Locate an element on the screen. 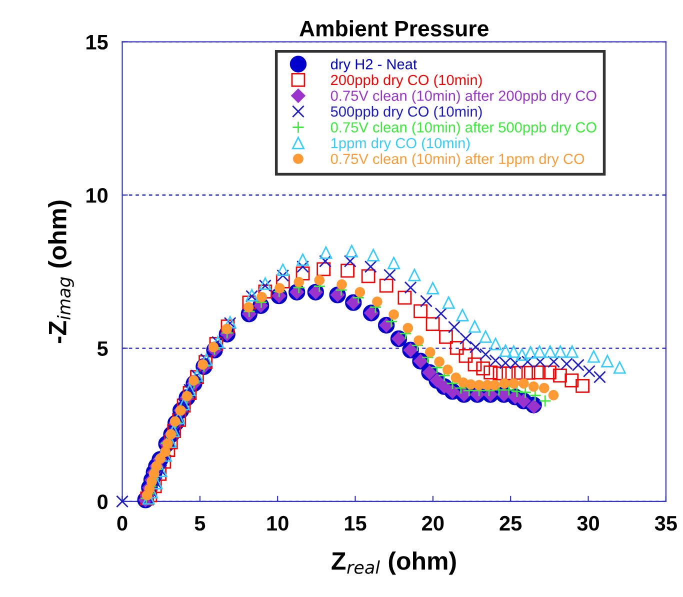 The image size is (683, 597). x-tick-label: 0 is located at coordinates (122, 523).